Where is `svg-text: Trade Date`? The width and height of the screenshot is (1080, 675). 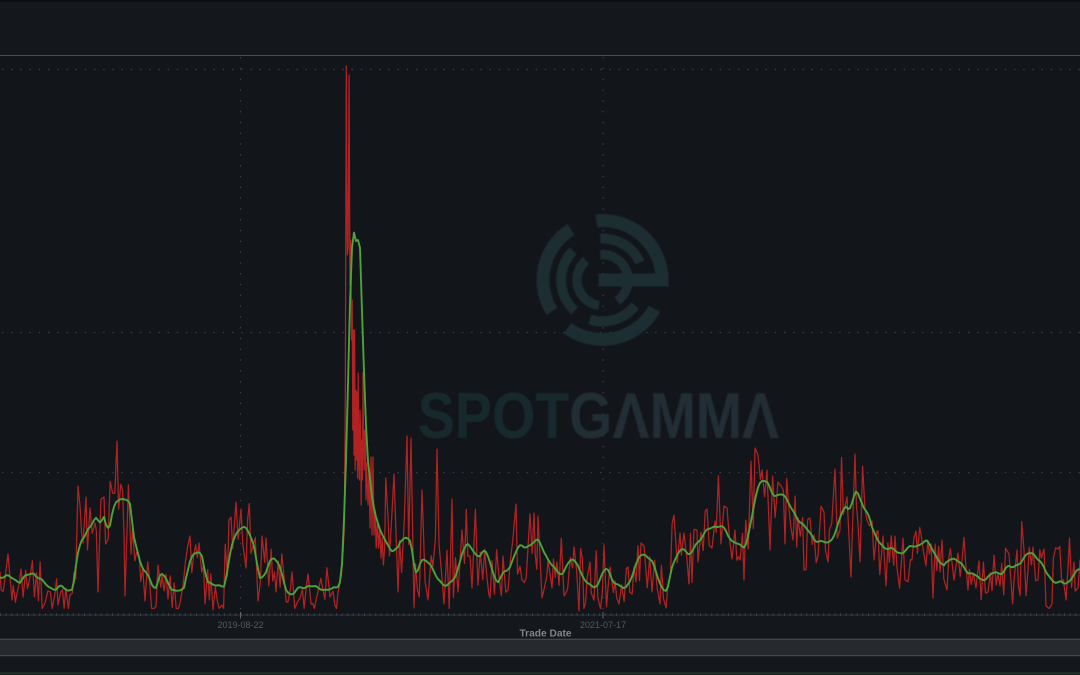
svg-text: Trade Date is located at coordinates (545, 634).